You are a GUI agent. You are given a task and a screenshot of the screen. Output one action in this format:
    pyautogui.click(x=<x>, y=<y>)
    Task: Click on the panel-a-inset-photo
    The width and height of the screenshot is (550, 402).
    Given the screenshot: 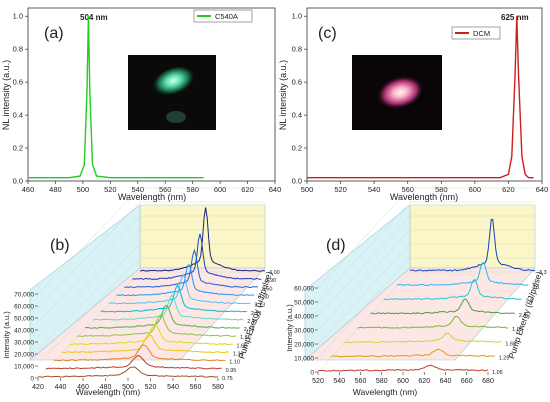 What is the action you would take?
    pyautogui.click(x=172, y=92)
    